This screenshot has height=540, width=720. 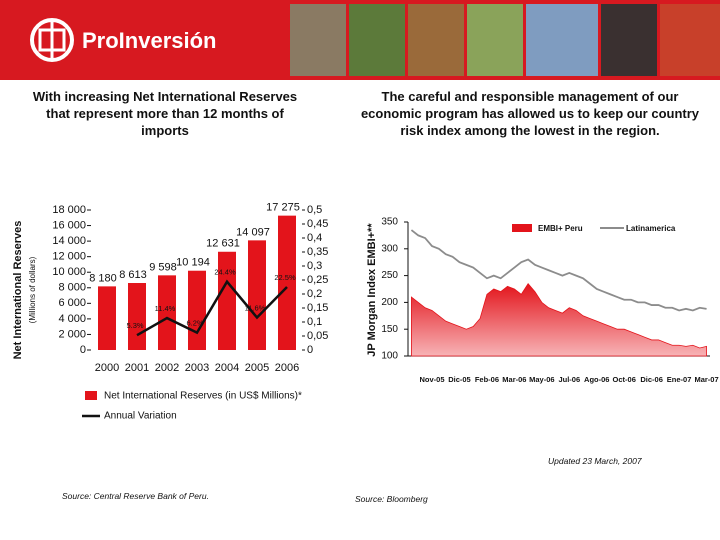 What do you see at coordinates (317, 308) in the screenshot?
I see `y2-tick-label: 0,15` at bounding box center [317, 308].